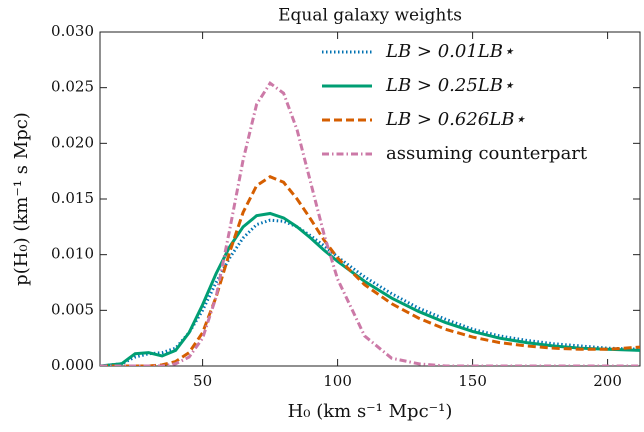  What do you see at coordinates (202, 381) in the screenshot?
I see `x-tick-label: 50` at bounding box center [202, 381].